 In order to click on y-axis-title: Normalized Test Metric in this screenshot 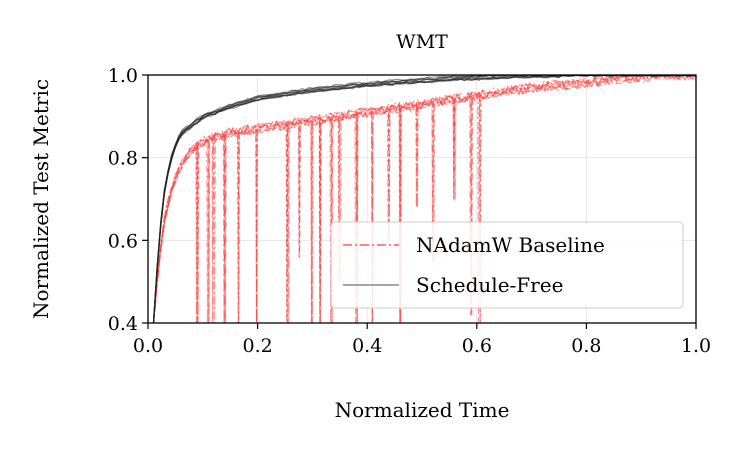, I will do `click(41, 199)`.